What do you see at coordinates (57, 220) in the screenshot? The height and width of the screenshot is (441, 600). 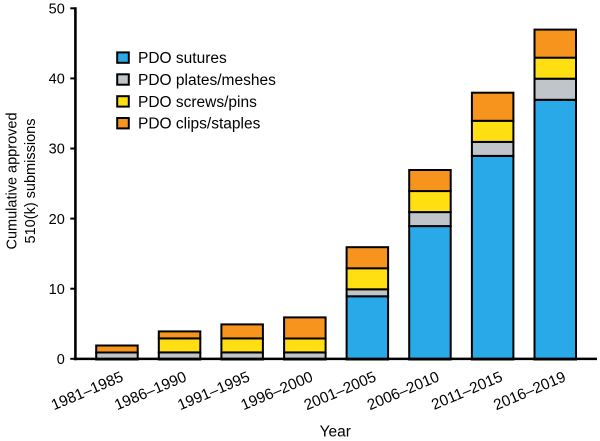 I see `svg-text: 20` at bounding box center [57, 220].